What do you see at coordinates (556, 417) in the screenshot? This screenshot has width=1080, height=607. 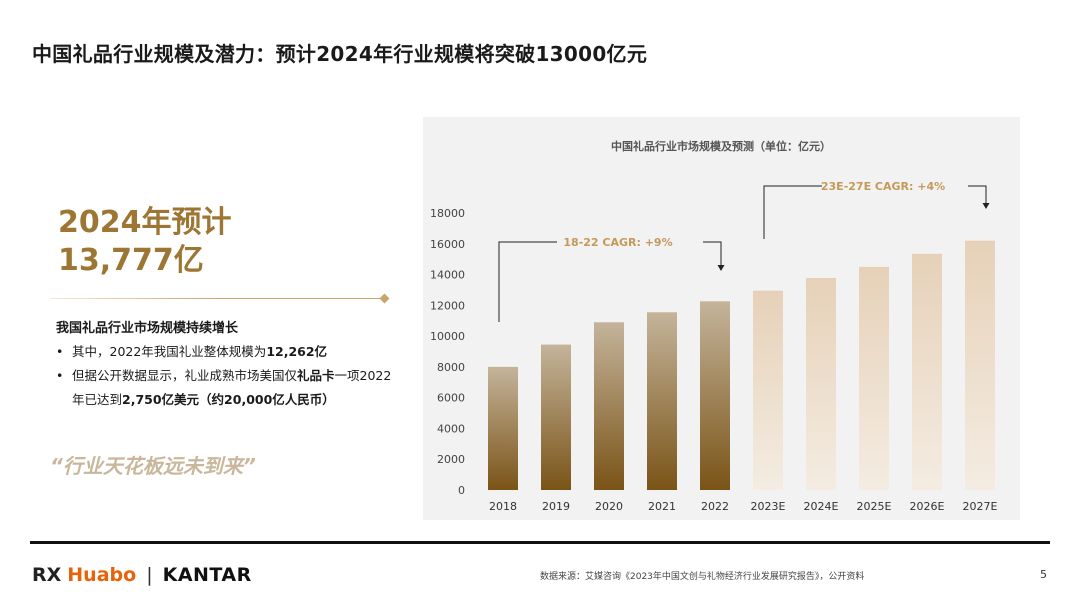 I see `bar-2019` at bounding box center [556, 417].